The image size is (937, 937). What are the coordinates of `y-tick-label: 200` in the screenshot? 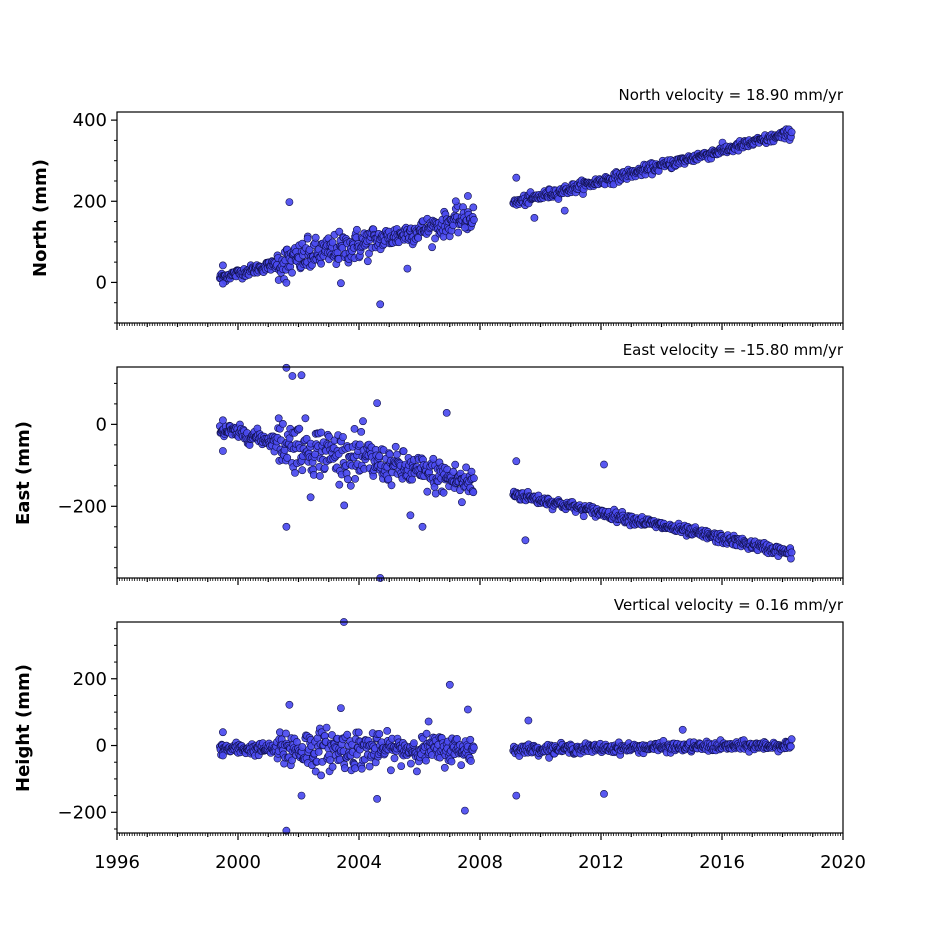 It's located at (90, 201).